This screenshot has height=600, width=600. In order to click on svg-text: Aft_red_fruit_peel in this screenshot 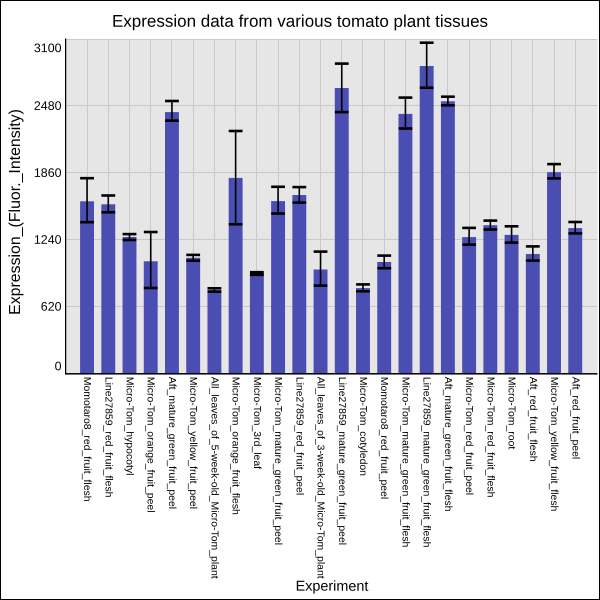, I will do `click(574, 418)`.